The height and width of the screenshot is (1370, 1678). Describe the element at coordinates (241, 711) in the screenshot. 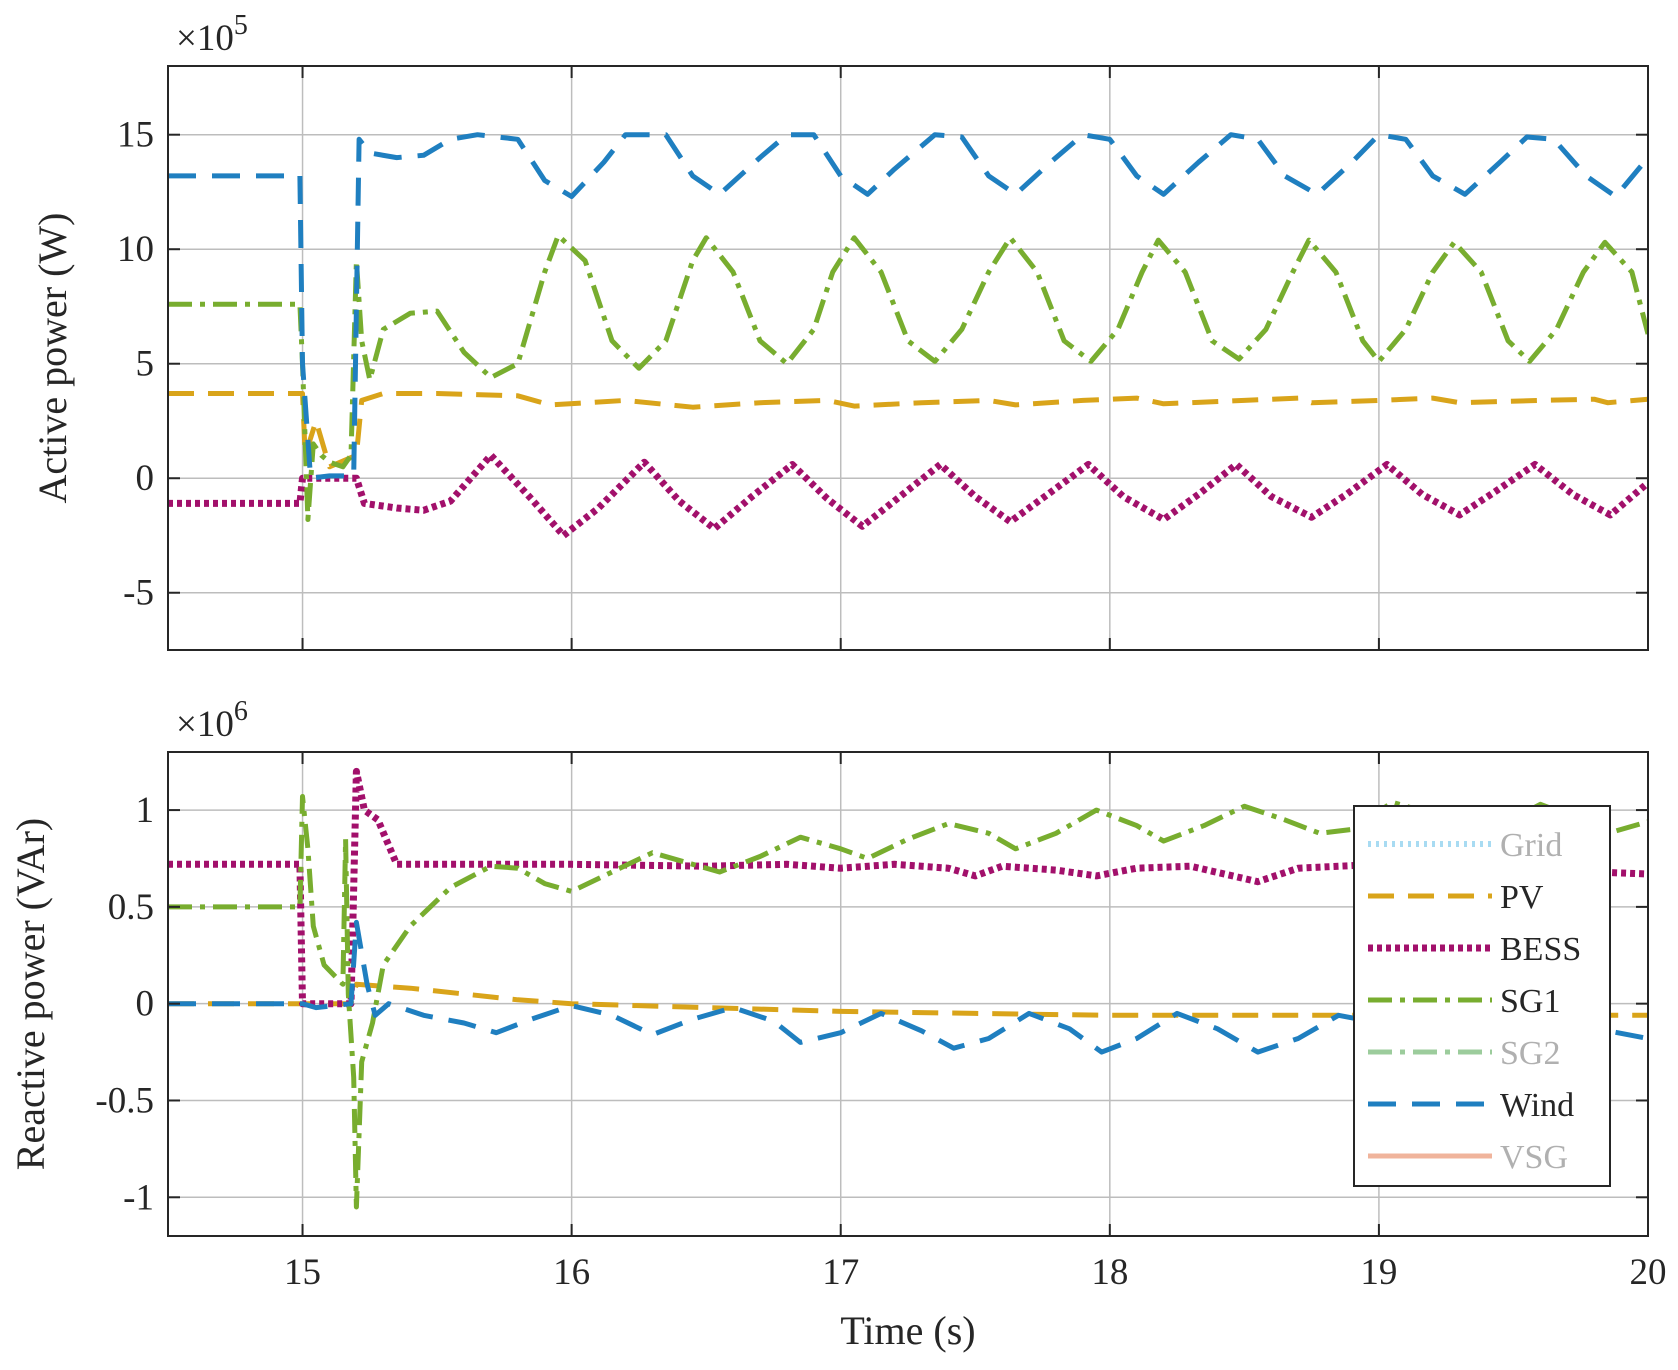

I see `exponent-power: 6` at that location.